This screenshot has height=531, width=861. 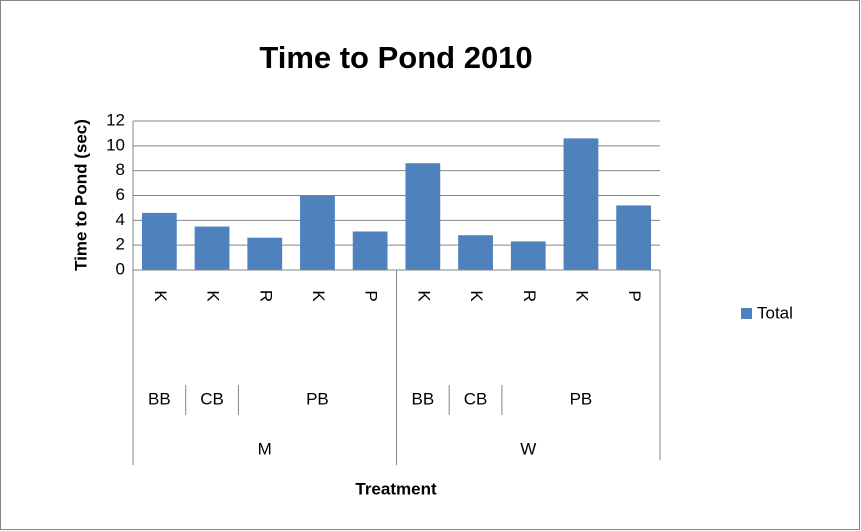 What do you see at coordinates (265, 448) in the screenshot?
I see `group-label: M` at bounding box center [265, 448].